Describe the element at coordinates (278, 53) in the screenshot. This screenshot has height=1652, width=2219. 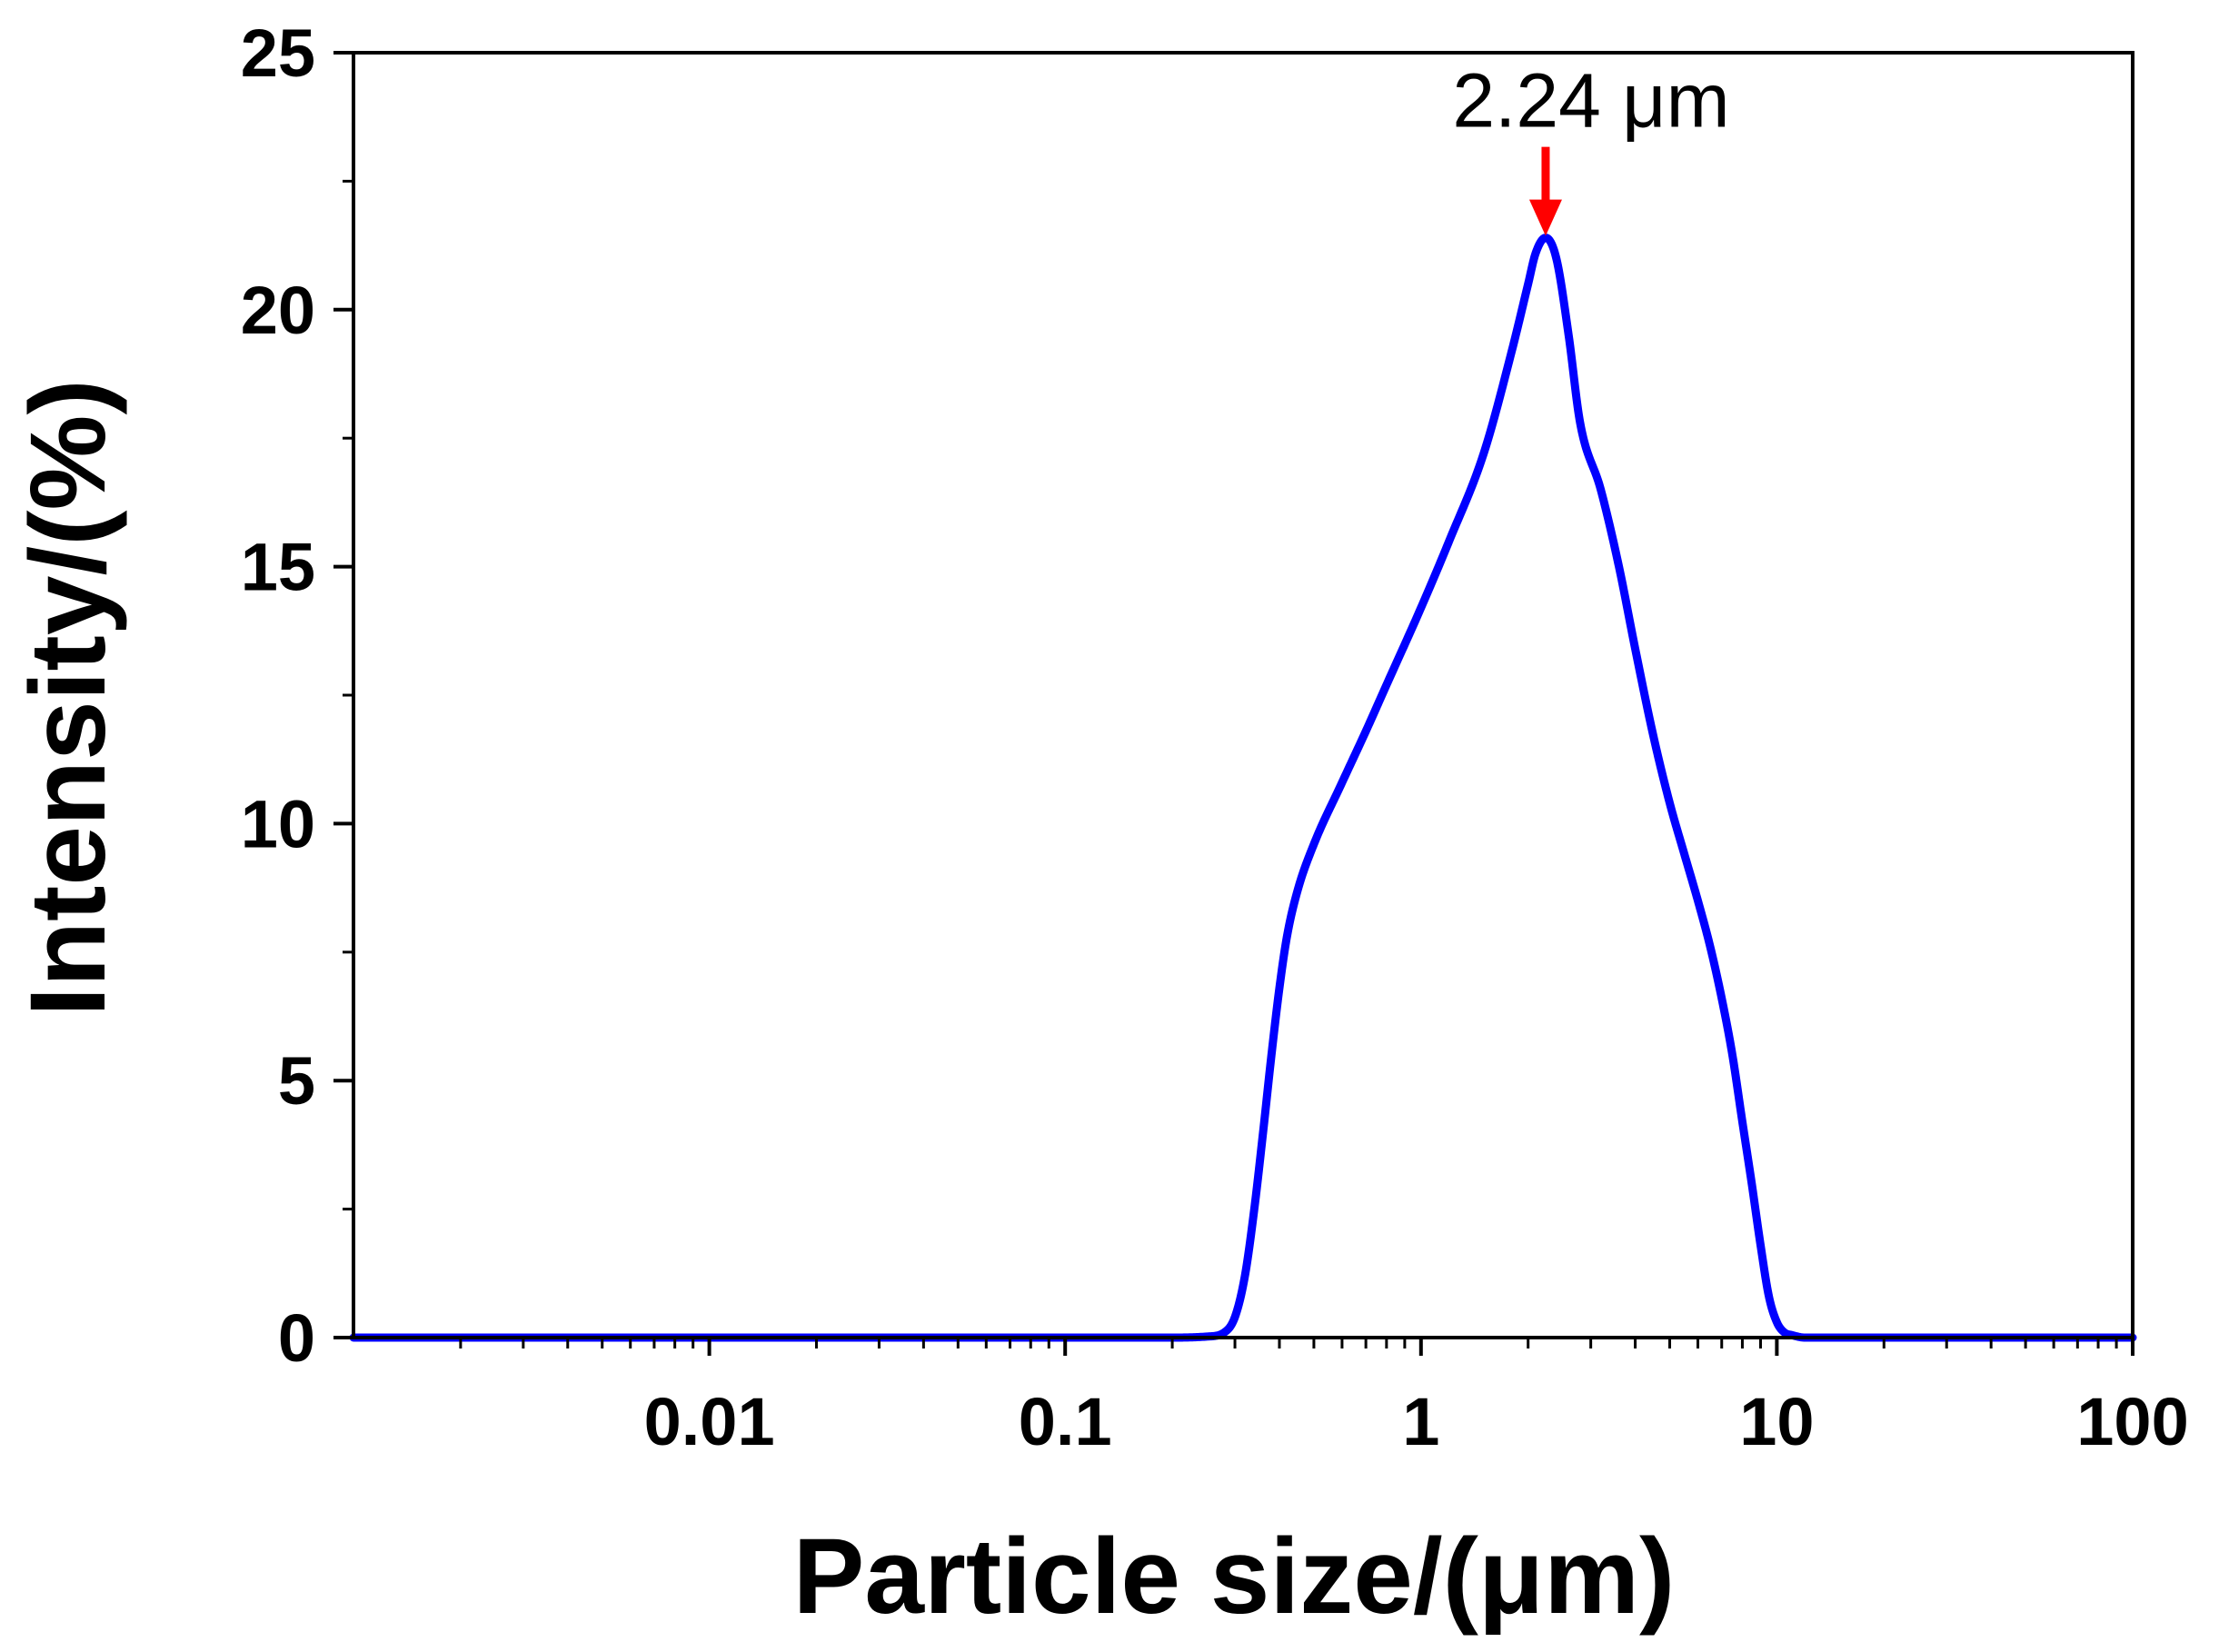
I see `y-tick-label: 25` at that location.